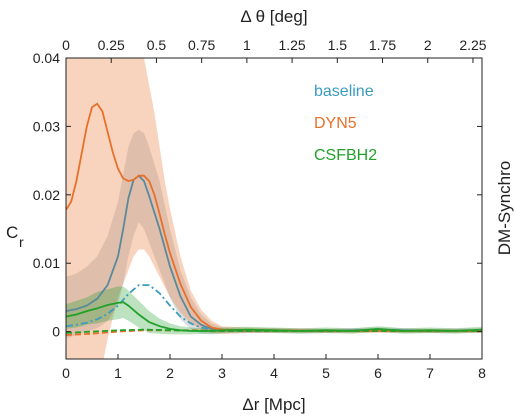 The height and width of the screenshot is (420, 520). Describe the element at coordinates (111, 45) in the screenshot. I see `top-tick-label: 0.25` at that location.